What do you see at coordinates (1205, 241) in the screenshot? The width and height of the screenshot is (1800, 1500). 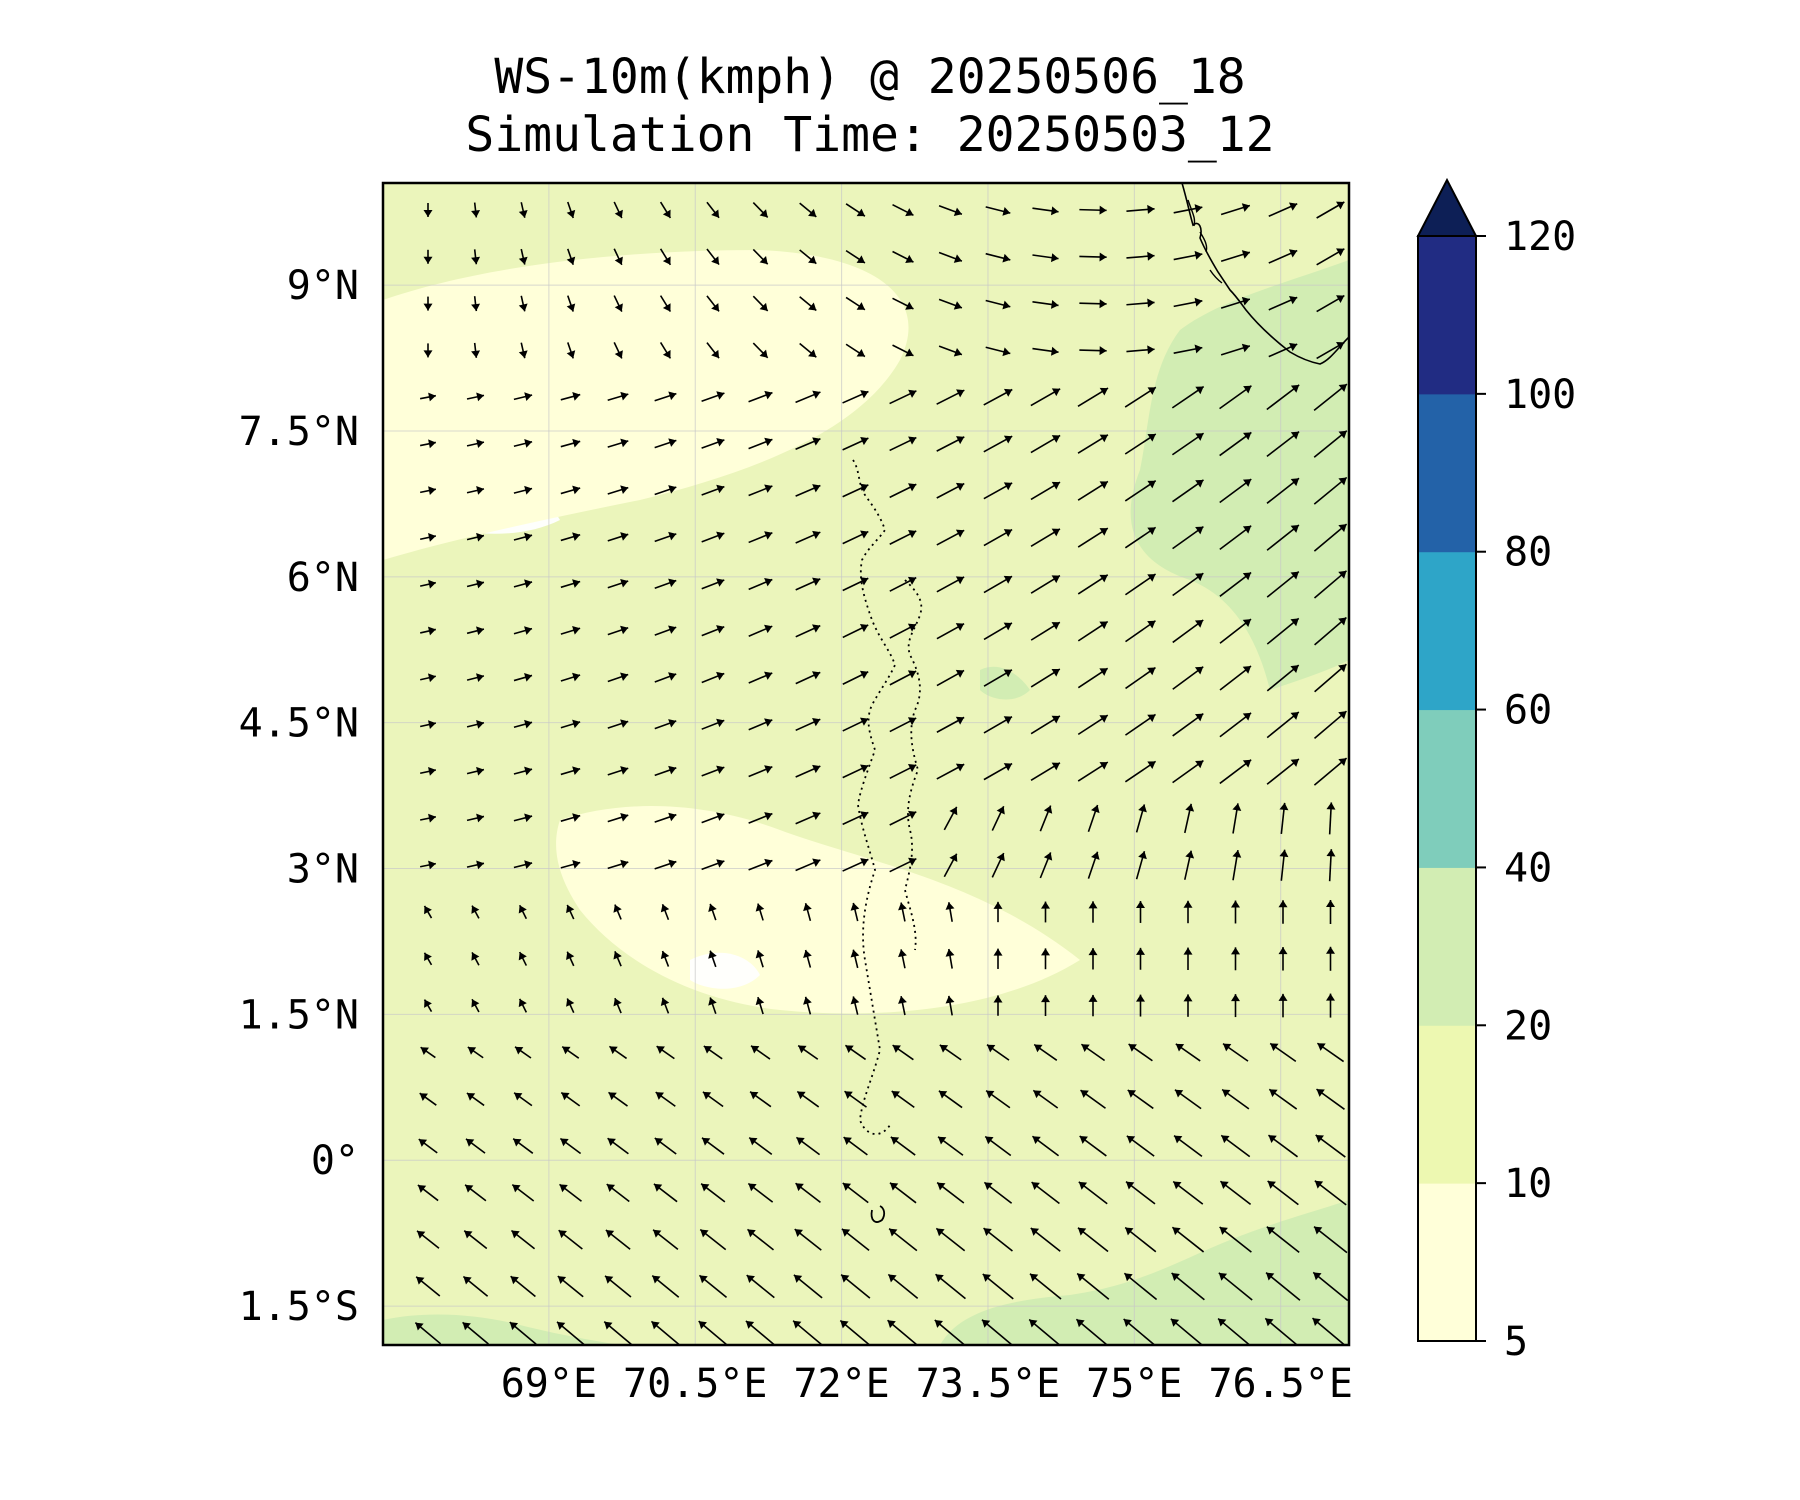 I see `coastline-detail` at bounding box center [1205, 241].